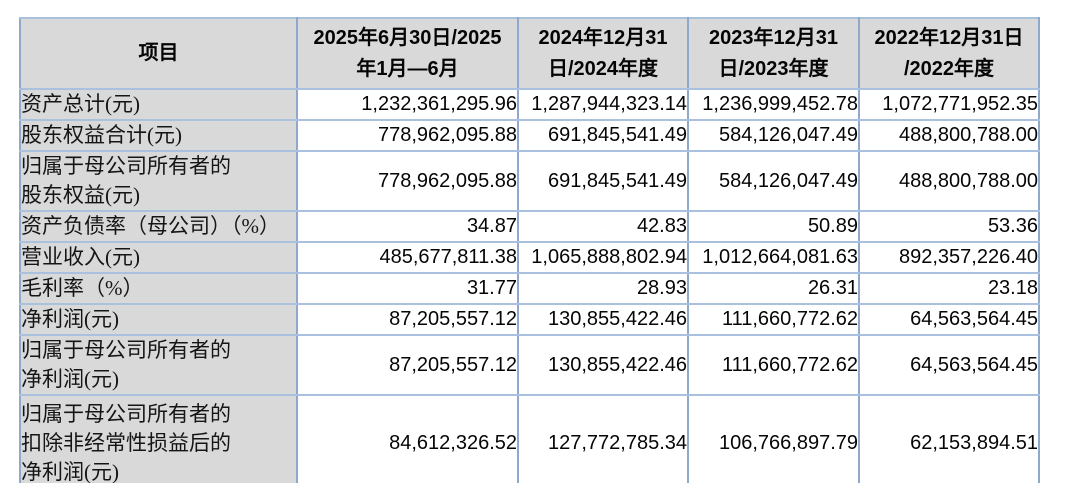 The width and height of the screenshot is (1080, 483). I want to click on row-label: 资产总计(元), so click(158, 104).